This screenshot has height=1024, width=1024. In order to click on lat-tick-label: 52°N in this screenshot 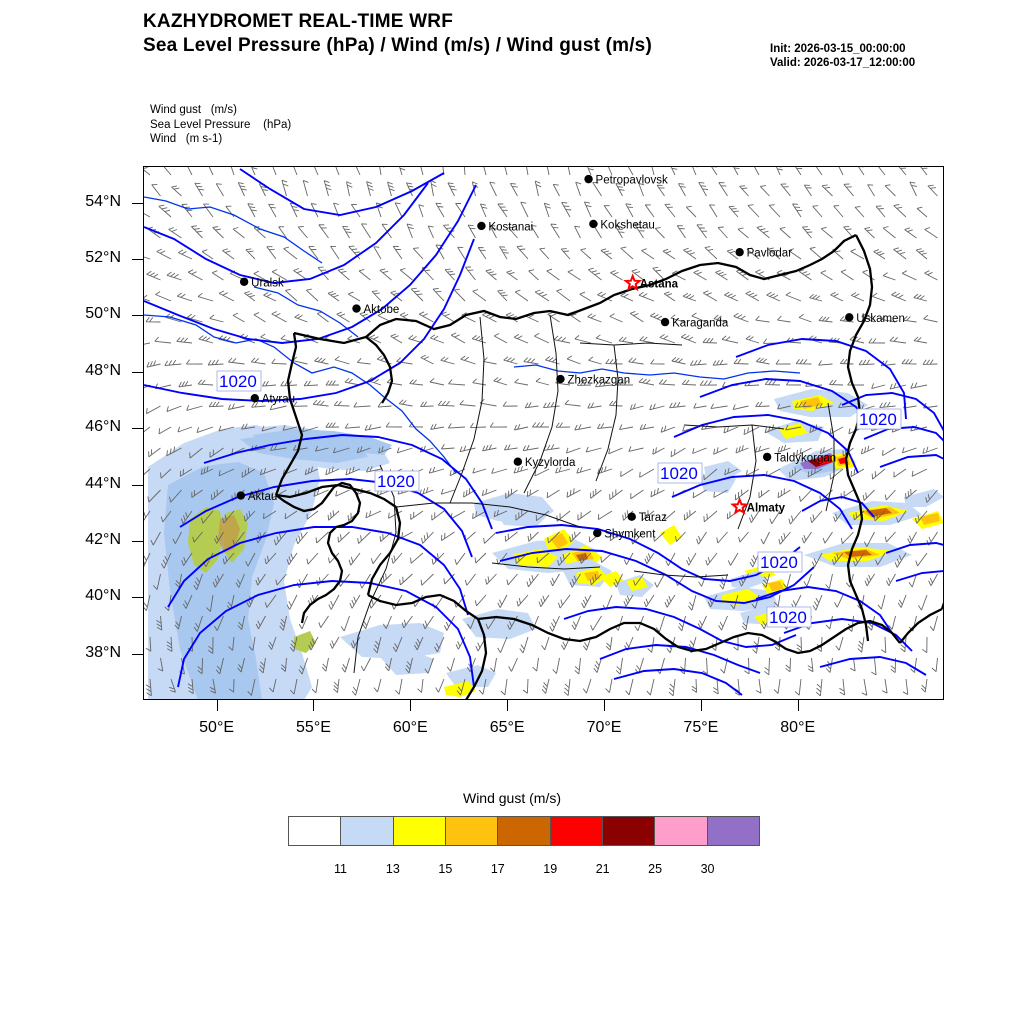, I will do `click(103, 258)`.